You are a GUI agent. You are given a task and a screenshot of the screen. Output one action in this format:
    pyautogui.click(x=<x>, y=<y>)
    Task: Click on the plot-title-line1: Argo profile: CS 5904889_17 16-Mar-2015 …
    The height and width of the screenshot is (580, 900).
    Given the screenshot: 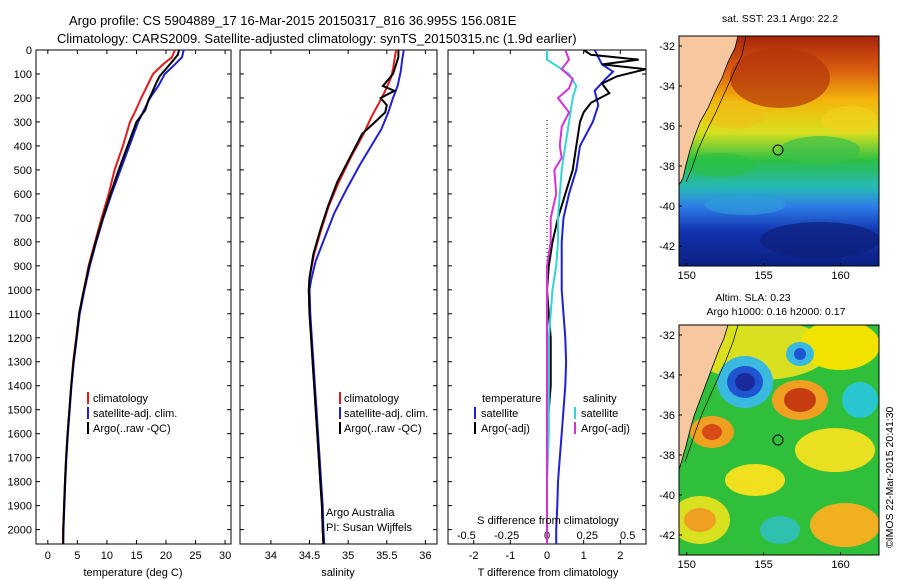 What is the action you would take?
    pyautogui.click(x=293, y=20)
    